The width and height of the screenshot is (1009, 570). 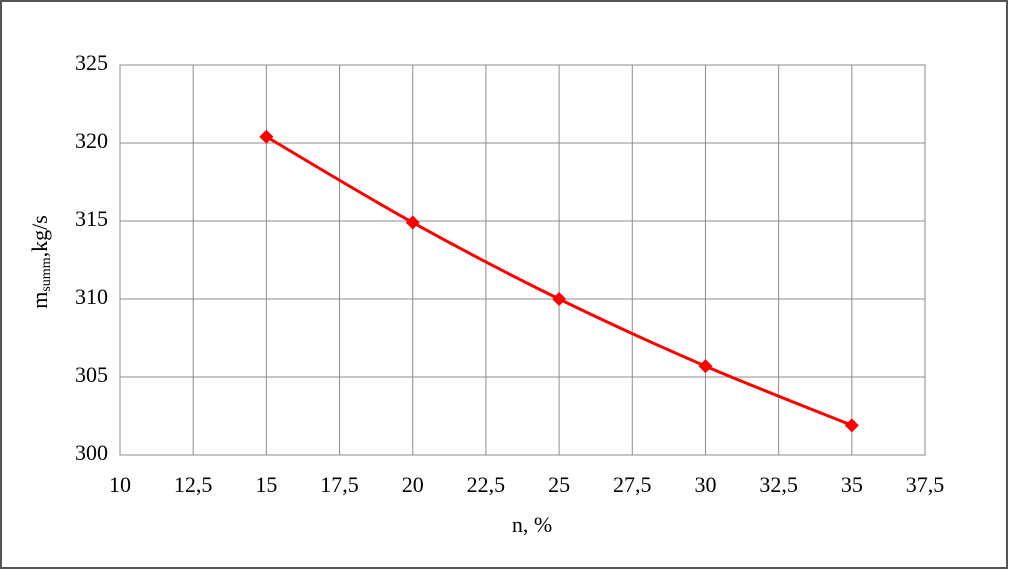 What do you see at coordinates (91, 140) in the screenshot?
I see `y-tick-label: 320` at bounding box center [91, 140].